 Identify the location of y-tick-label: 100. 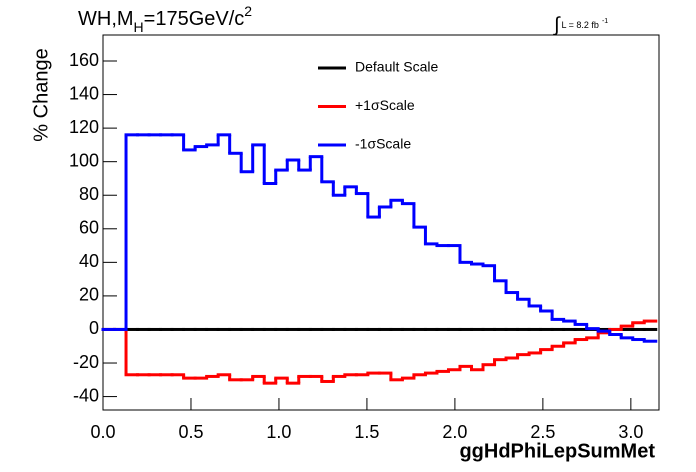
(84, 160).